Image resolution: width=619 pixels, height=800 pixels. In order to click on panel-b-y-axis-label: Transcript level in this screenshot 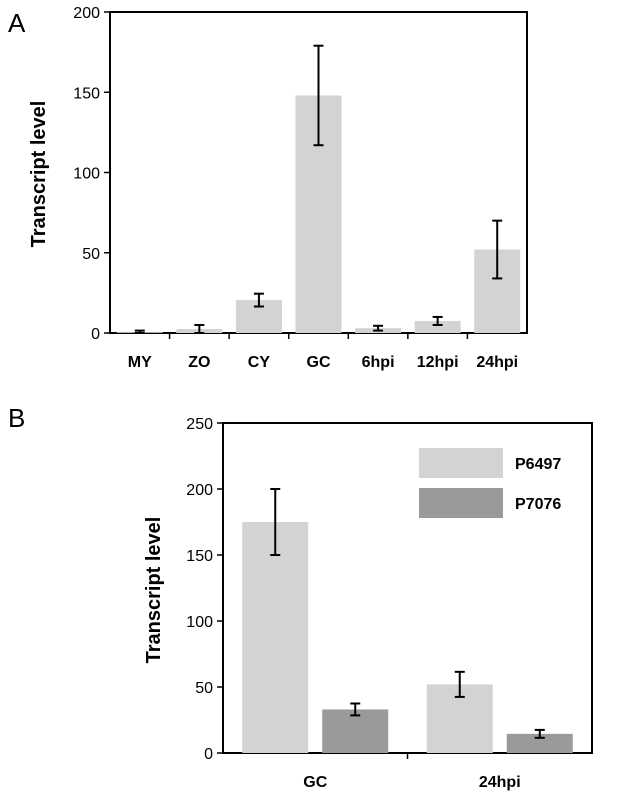, I will do `click(154, 590)`.